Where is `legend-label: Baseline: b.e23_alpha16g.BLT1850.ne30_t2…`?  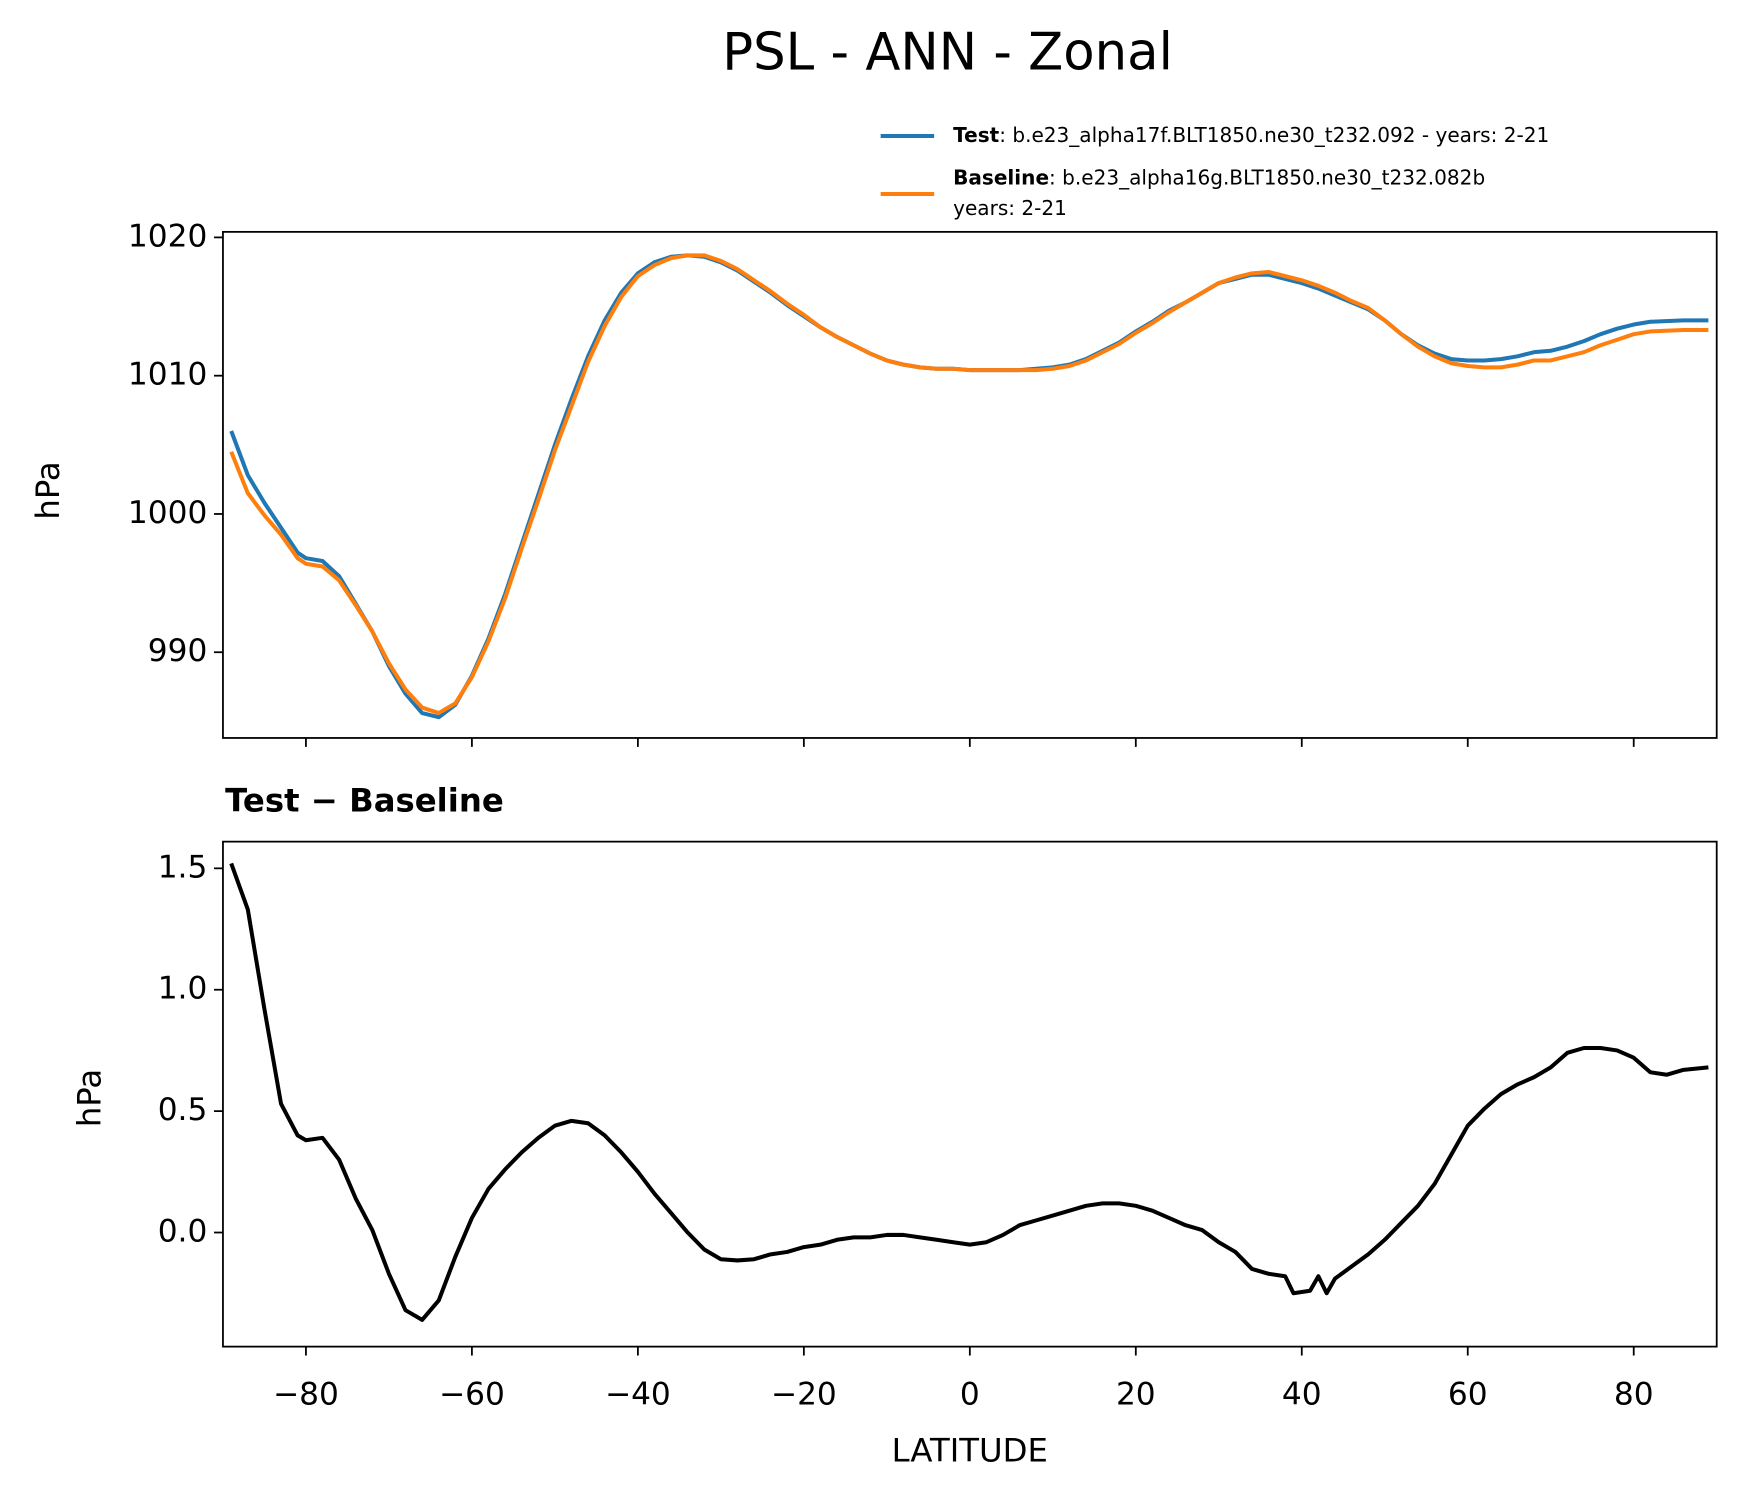 legend-label: Baseline: b.e23_alpha16g.BLT1850.ne30_t2… is located at coordinates (1219, 177).